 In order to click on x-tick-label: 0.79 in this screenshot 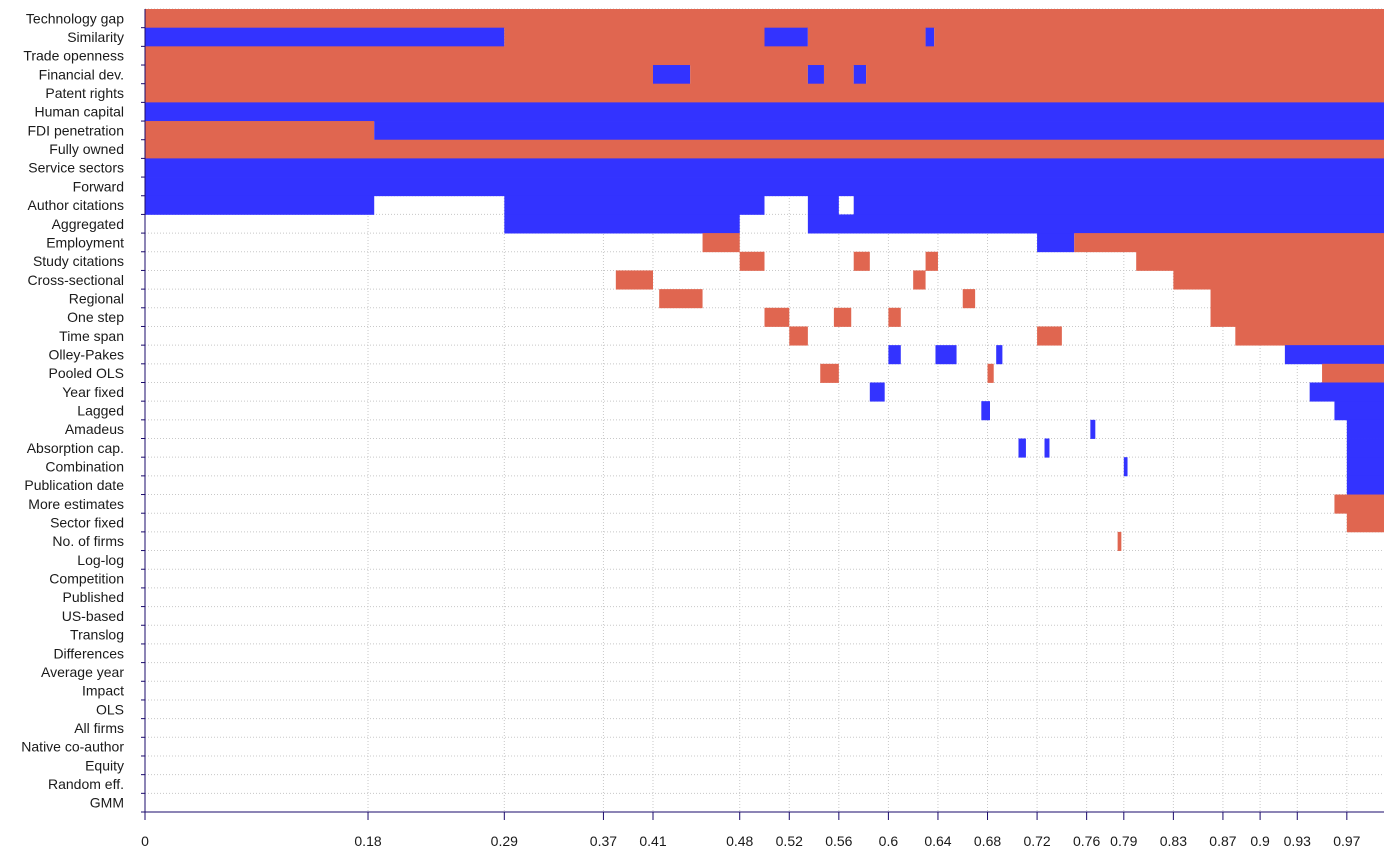, I will do `click(1123, 841)`.